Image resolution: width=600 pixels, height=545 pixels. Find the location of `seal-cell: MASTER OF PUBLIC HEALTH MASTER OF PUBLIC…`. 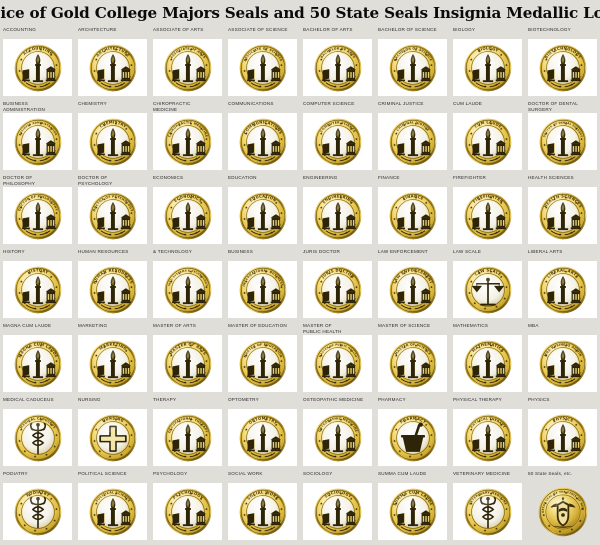

seal-cell: MASTER OF PUBLIC HEALTH MASTER OF PUBLIC… is located at coordinates (337, 359).